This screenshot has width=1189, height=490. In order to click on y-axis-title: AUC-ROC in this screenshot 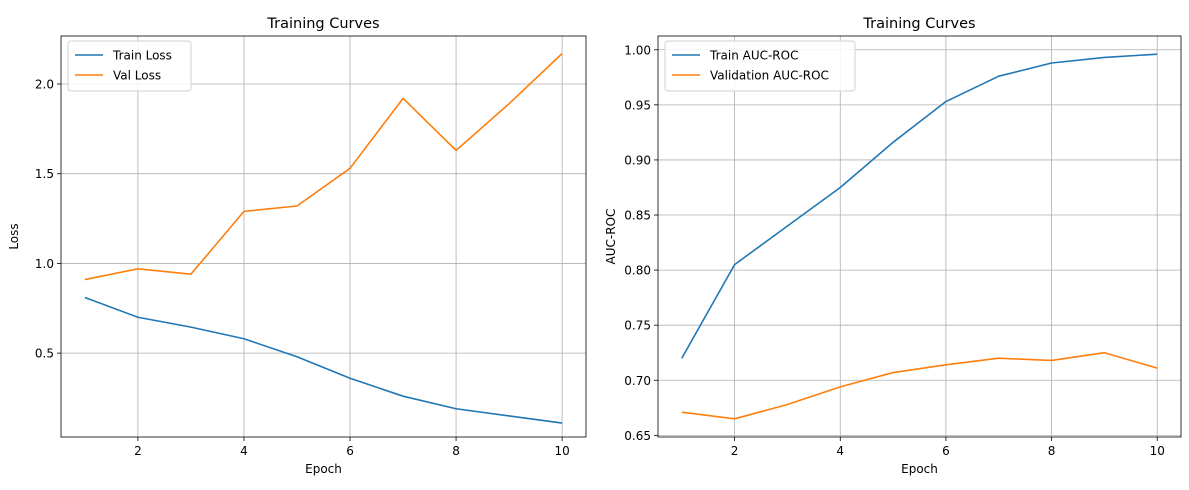, I will do `click(611, 237)`.